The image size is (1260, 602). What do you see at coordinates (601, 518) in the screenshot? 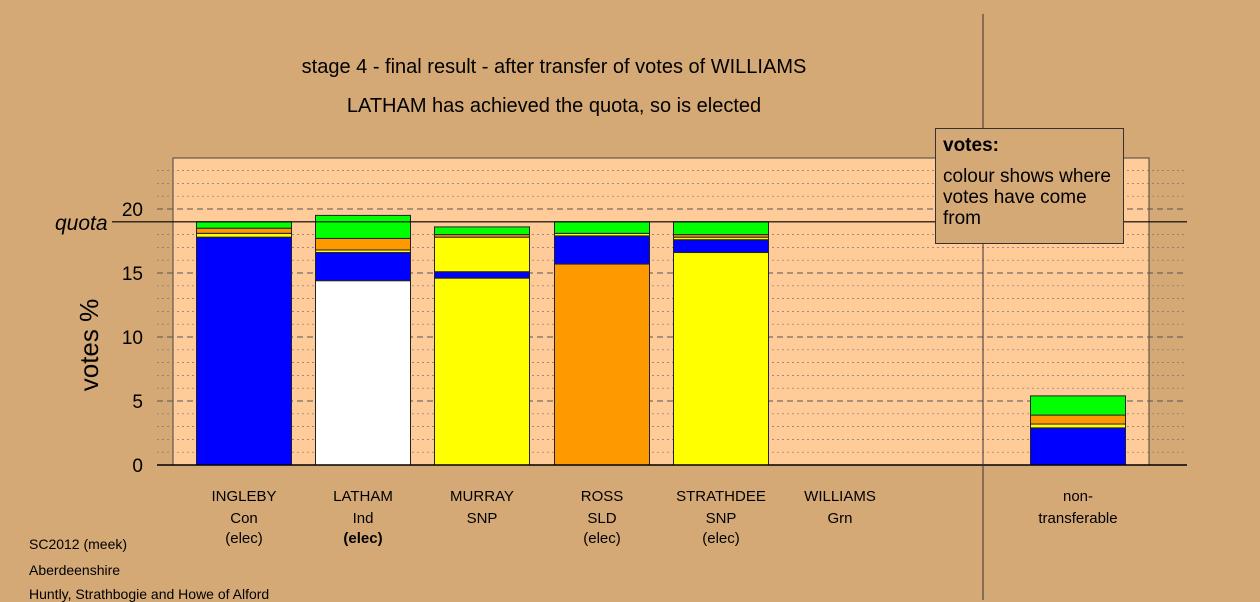
I see `candidate-party-label: SLD` at bounding box center [601, 518].